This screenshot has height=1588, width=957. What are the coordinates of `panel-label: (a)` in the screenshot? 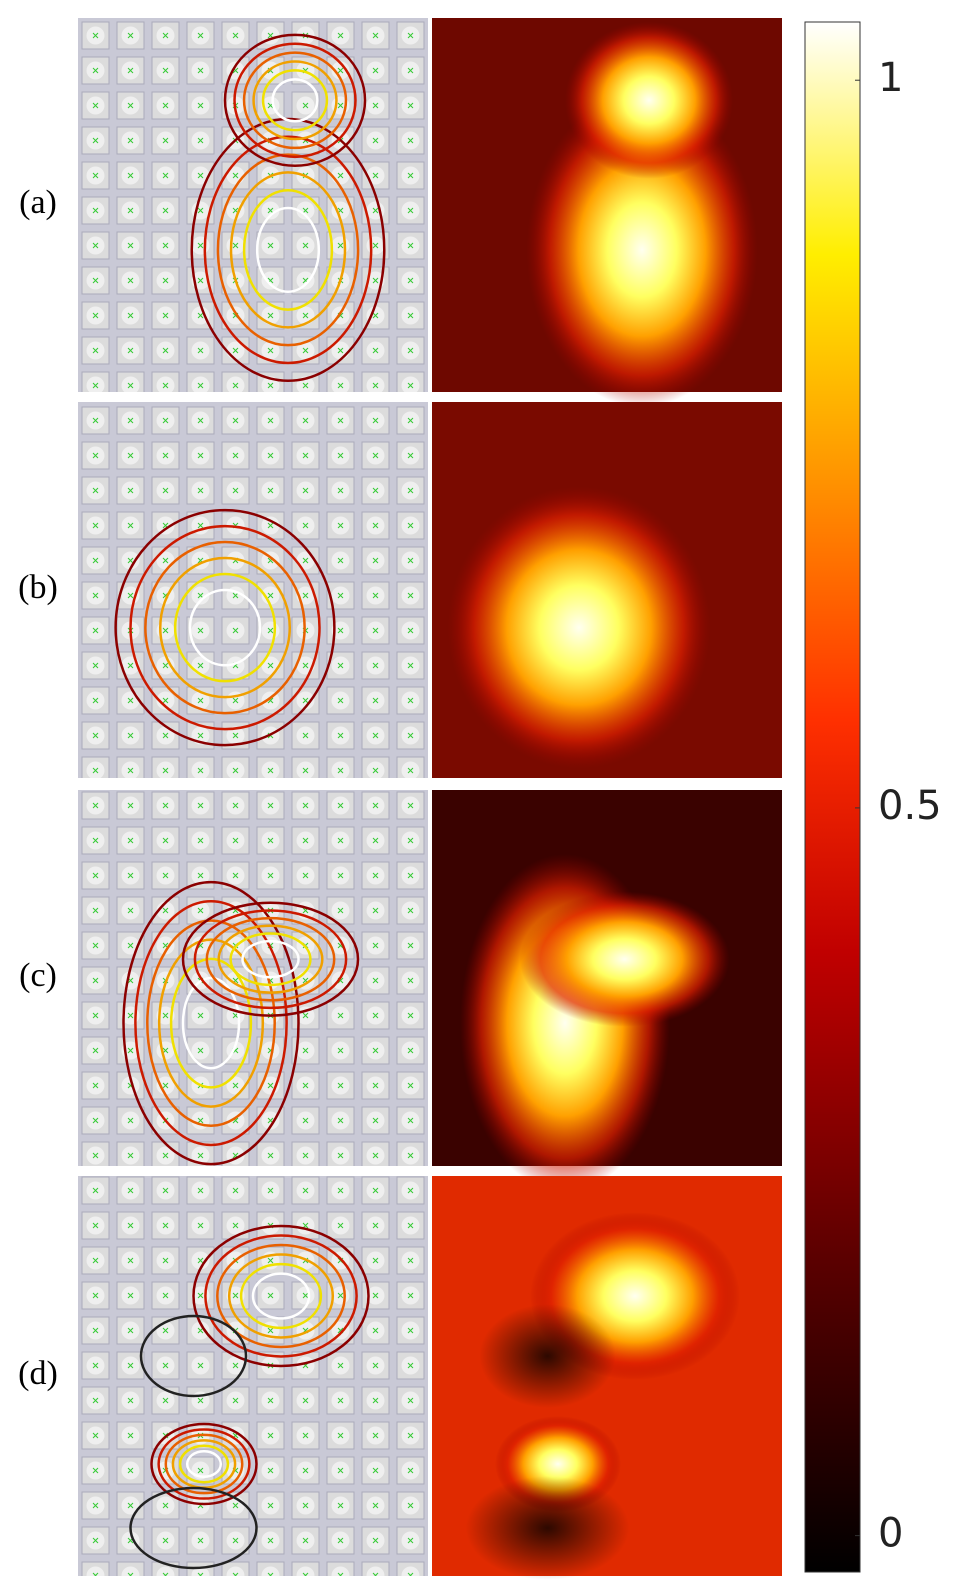 It's located at (38, 202).